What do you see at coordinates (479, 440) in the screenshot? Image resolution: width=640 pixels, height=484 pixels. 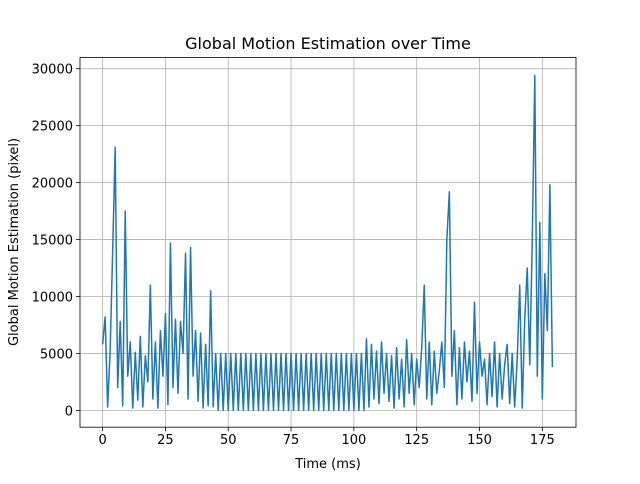 I see `x-tick-label: 150` at bounding box center [479, 440].